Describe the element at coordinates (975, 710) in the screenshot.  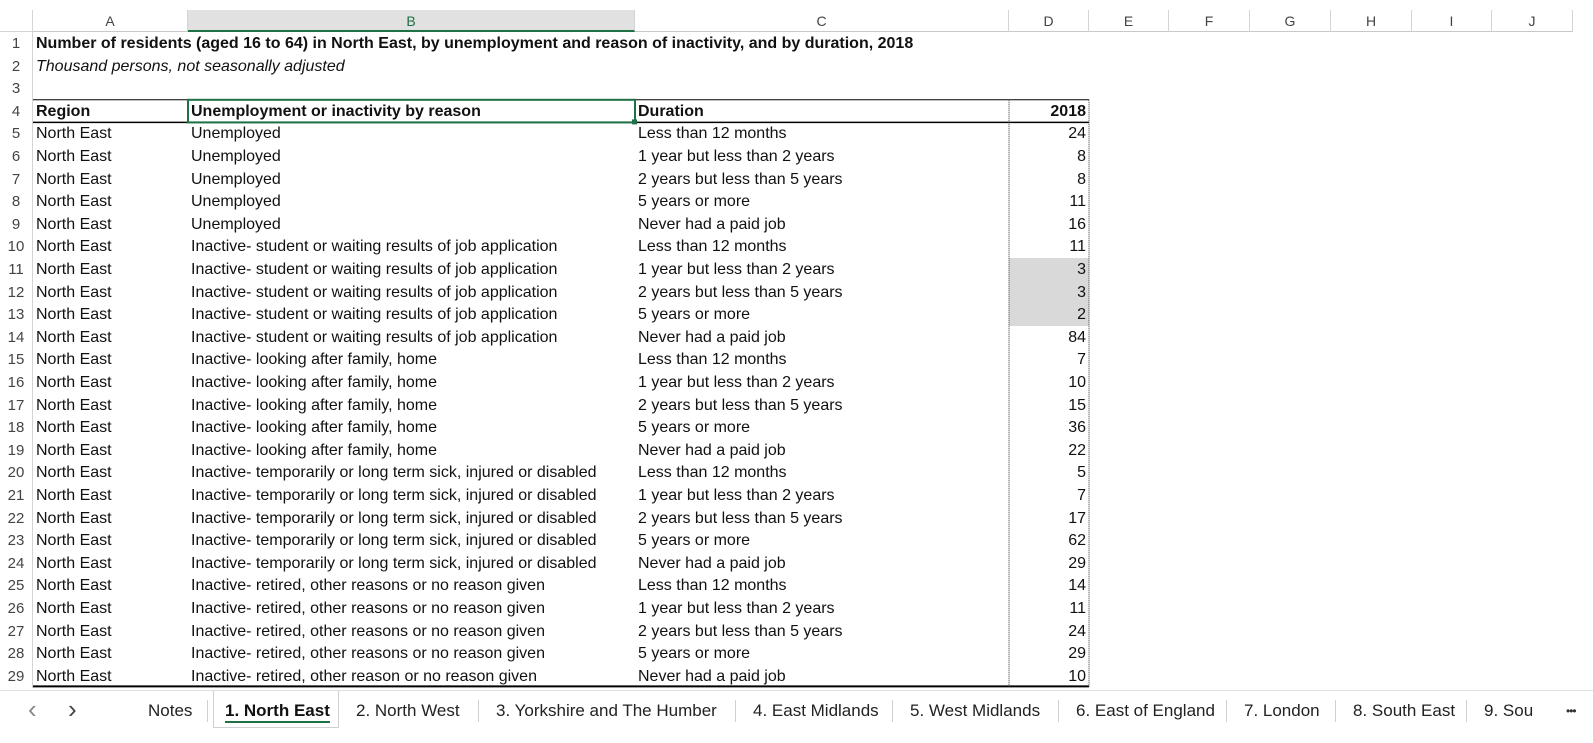
I see `sheet-tab: 5. West Midlands` at that location.